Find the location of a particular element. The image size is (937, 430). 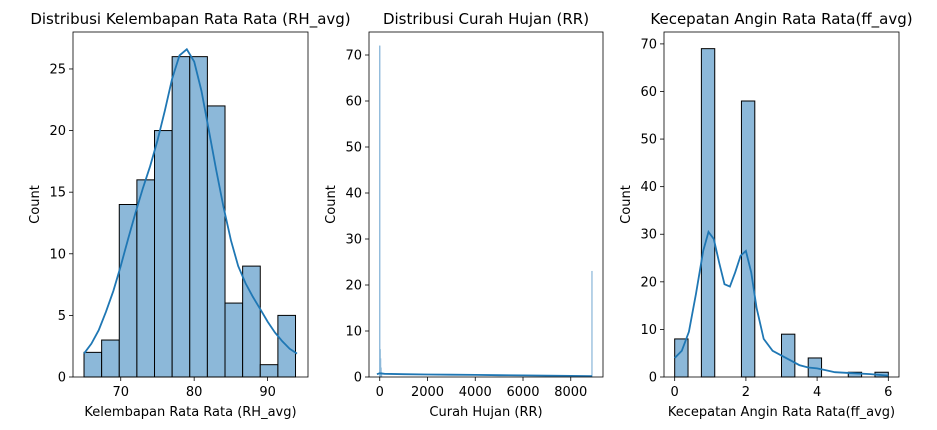

x-axis-label: Kelembapan Rata Rata (RH_avg) is located at coordinates (190, 412).